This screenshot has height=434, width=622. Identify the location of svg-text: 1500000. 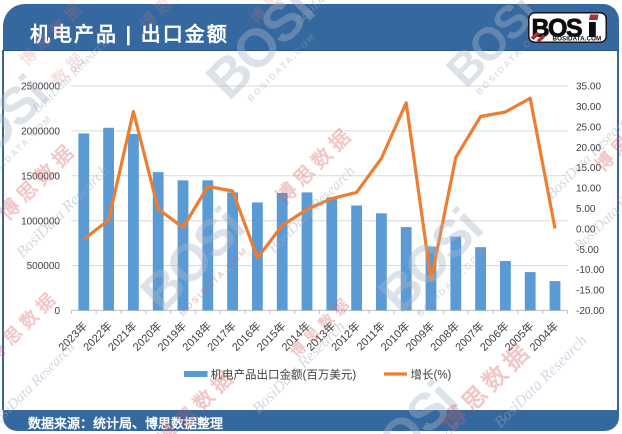
(40, 176).